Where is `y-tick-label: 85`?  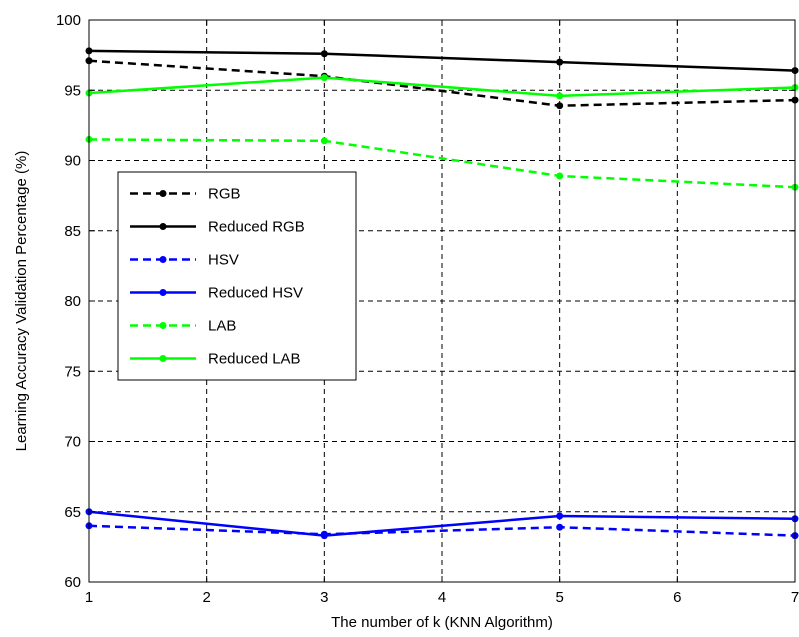 y-tick-label: 85 is located at coordinates (72, 231).